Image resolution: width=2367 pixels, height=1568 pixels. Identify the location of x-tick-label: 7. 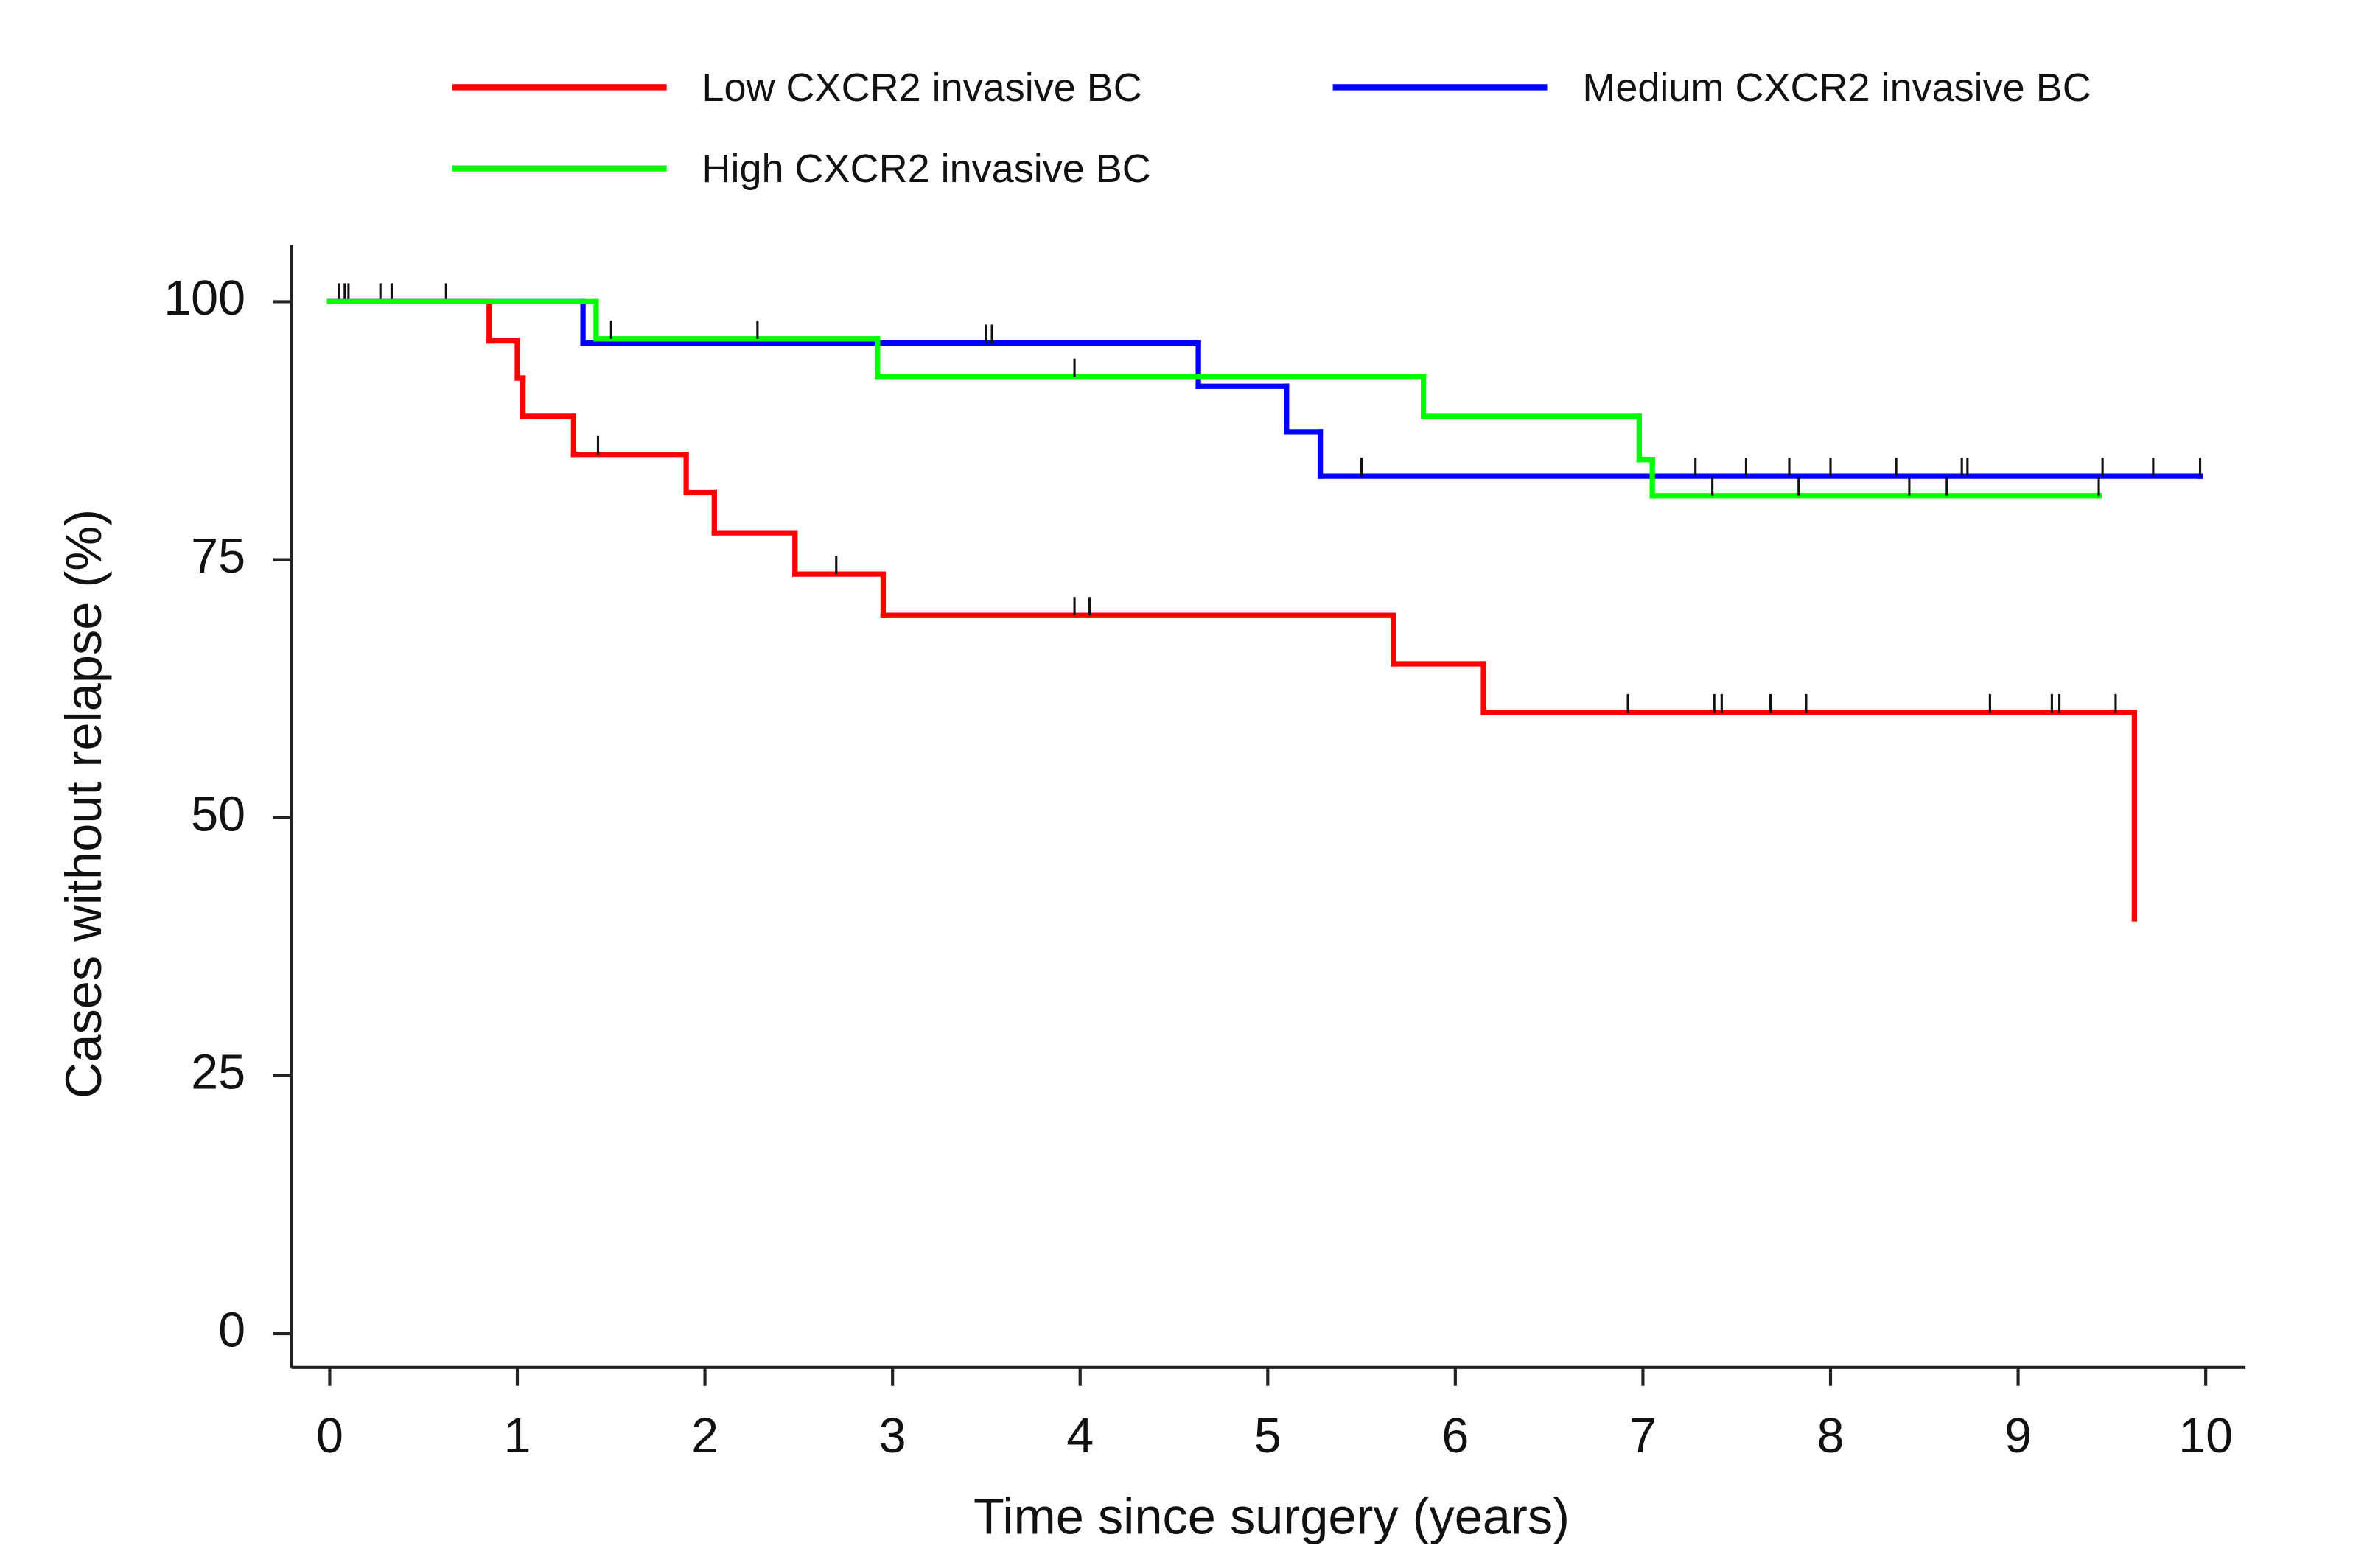
(1643, 1436).